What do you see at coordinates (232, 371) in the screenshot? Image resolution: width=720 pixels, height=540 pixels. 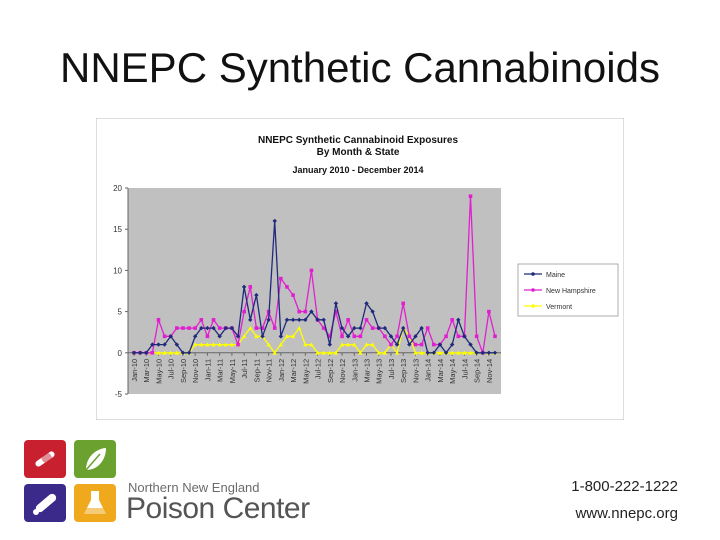 I see `x-tick-label: May-11` at bounding box center [232, 371].